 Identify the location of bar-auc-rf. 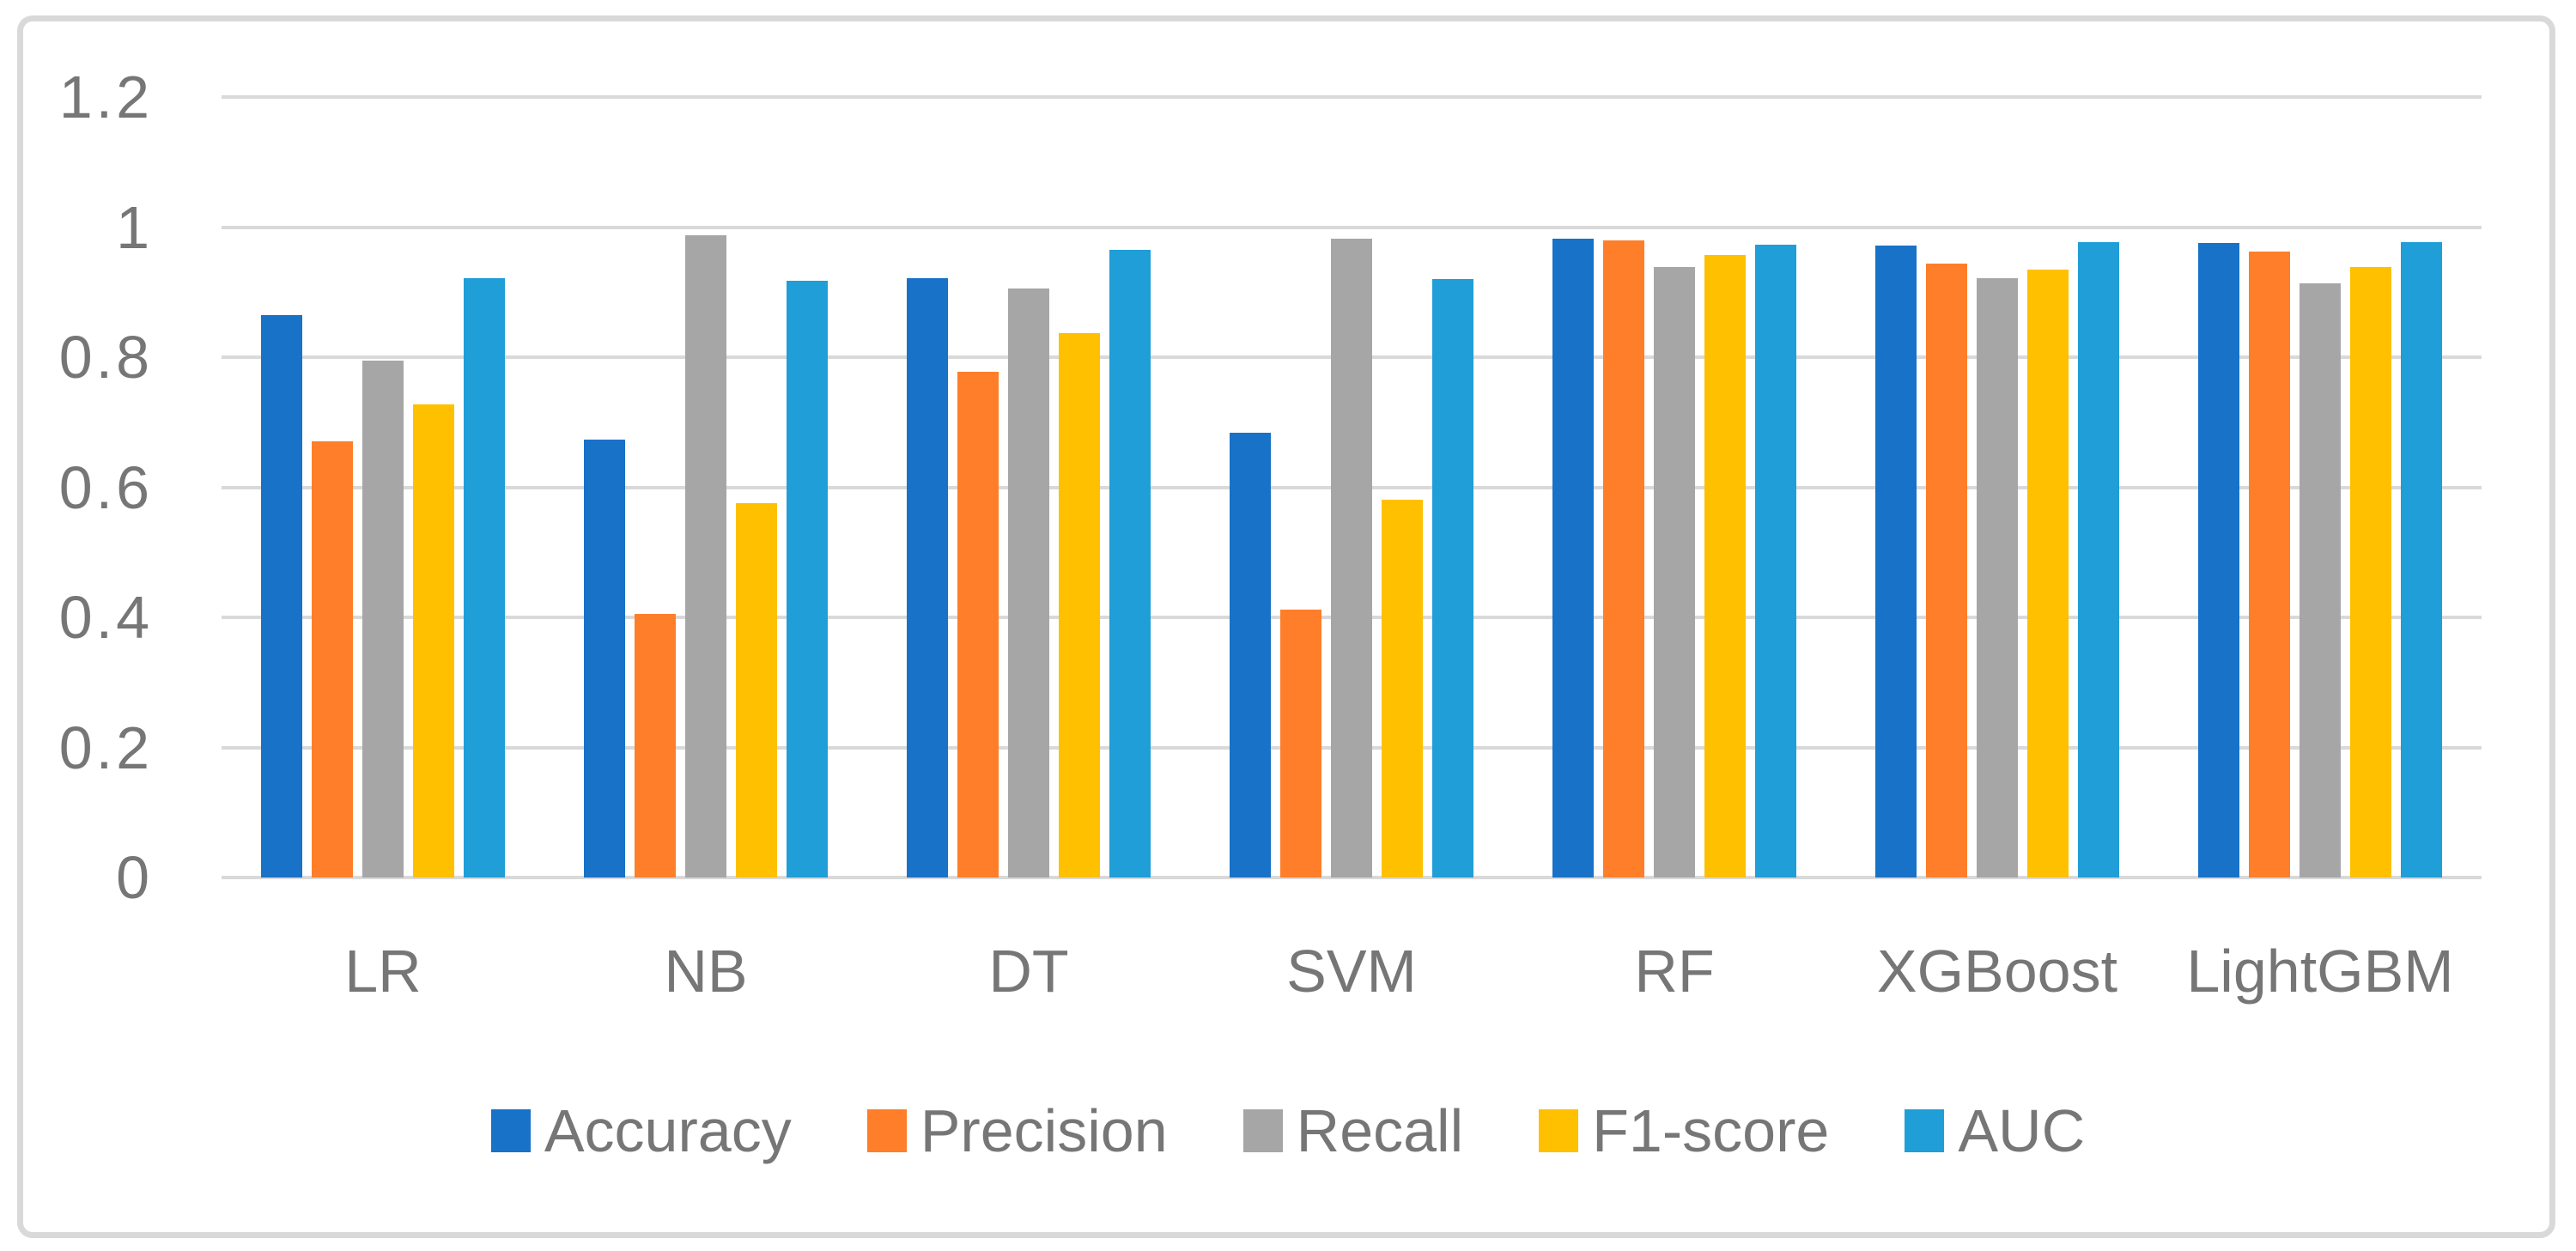
(1776, 561).